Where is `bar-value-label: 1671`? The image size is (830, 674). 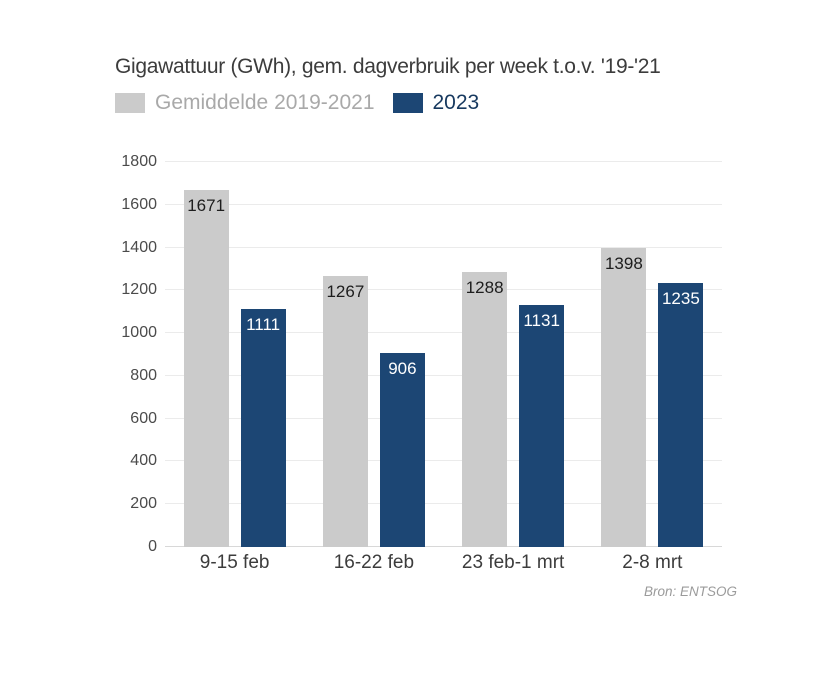 bar-value-label: 1671 is located at coordinates (206, 205).